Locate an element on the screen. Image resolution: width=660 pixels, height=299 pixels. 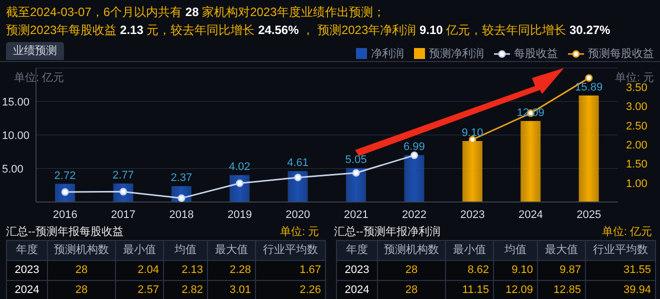
text: 31.55 is located at coordinates (620, 270).